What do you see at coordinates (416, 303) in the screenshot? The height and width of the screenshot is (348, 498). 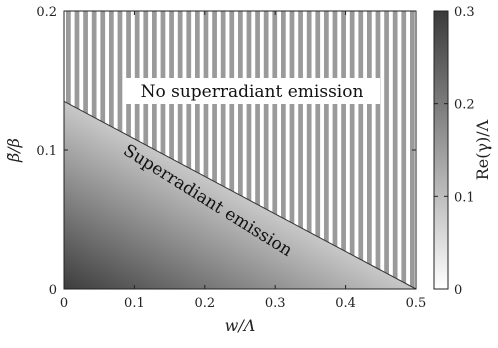 I see `x-tick-label: 0.5` at bounding box center [416, 303].